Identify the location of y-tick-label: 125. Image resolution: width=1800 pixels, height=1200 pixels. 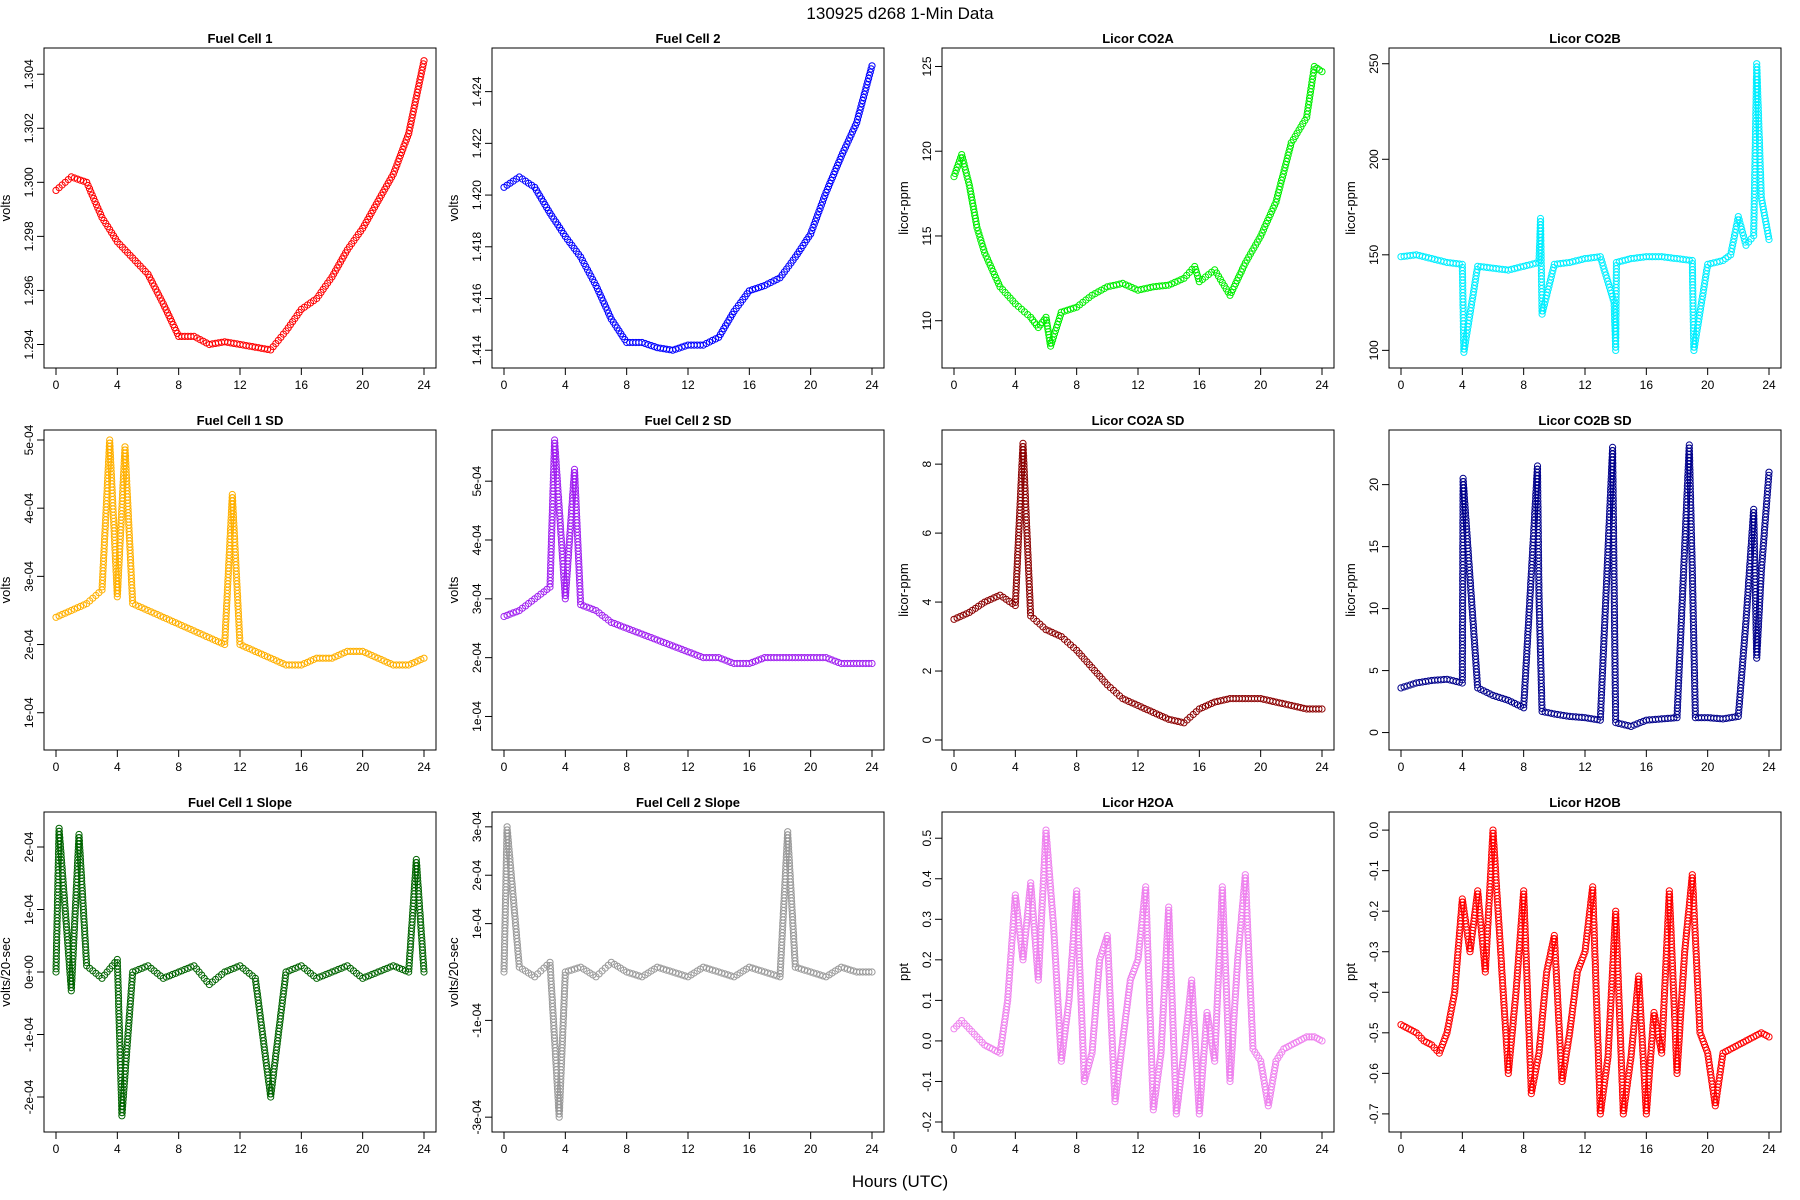
(927, 66).